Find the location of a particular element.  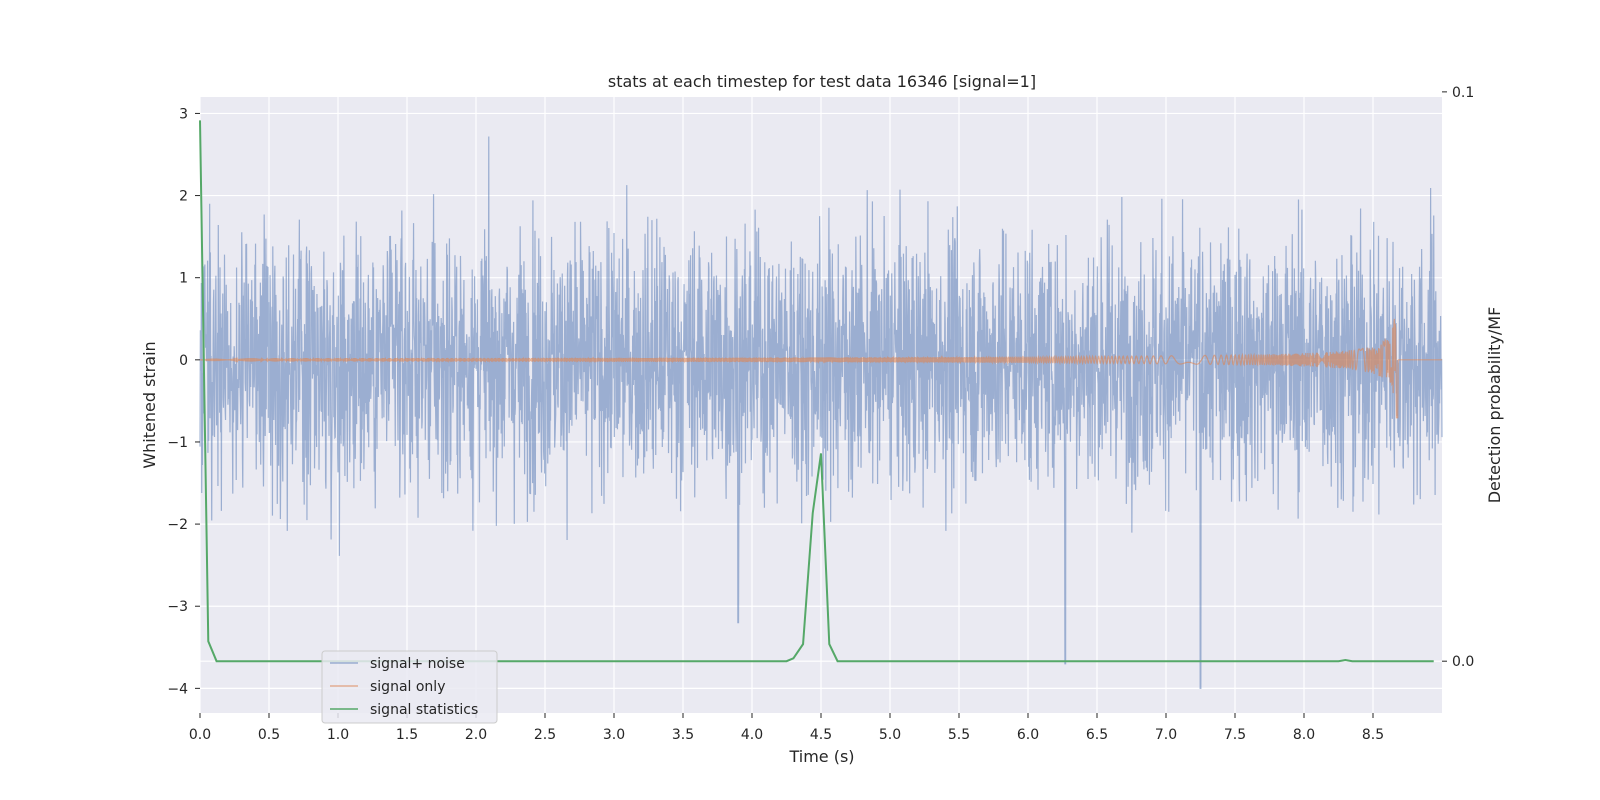

x-tick-label: 2.0 is located at coordinates (476, 735).